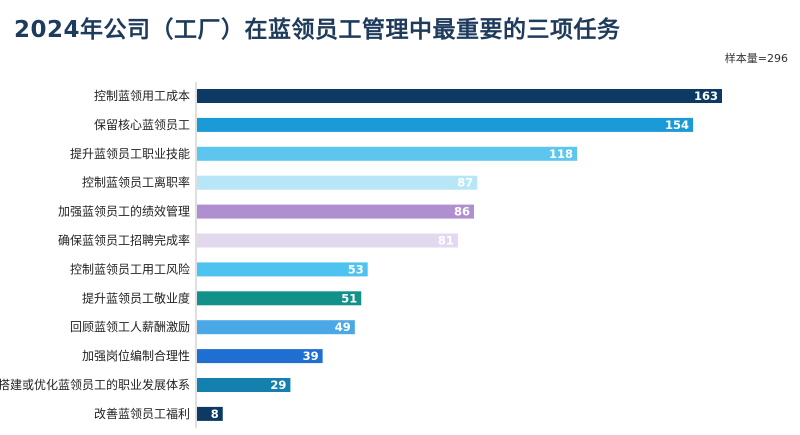 This screenshot has width=800, height=435. Describe the element at coordinates (356, 269) in the screenshot. I see `bar-value-label: 53` at that location.